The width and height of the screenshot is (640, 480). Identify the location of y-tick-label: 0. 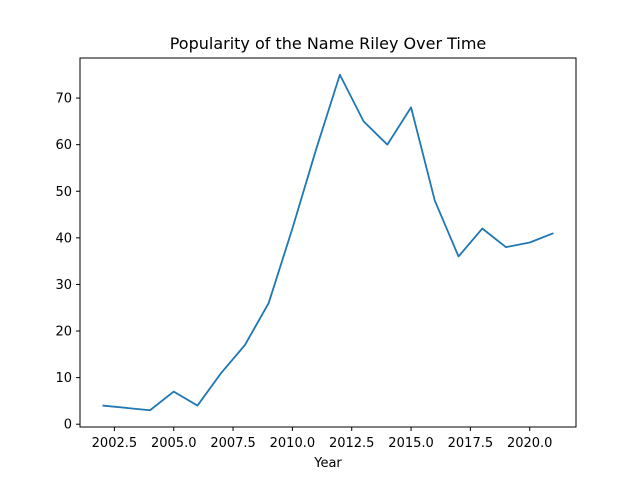
(68, 425).